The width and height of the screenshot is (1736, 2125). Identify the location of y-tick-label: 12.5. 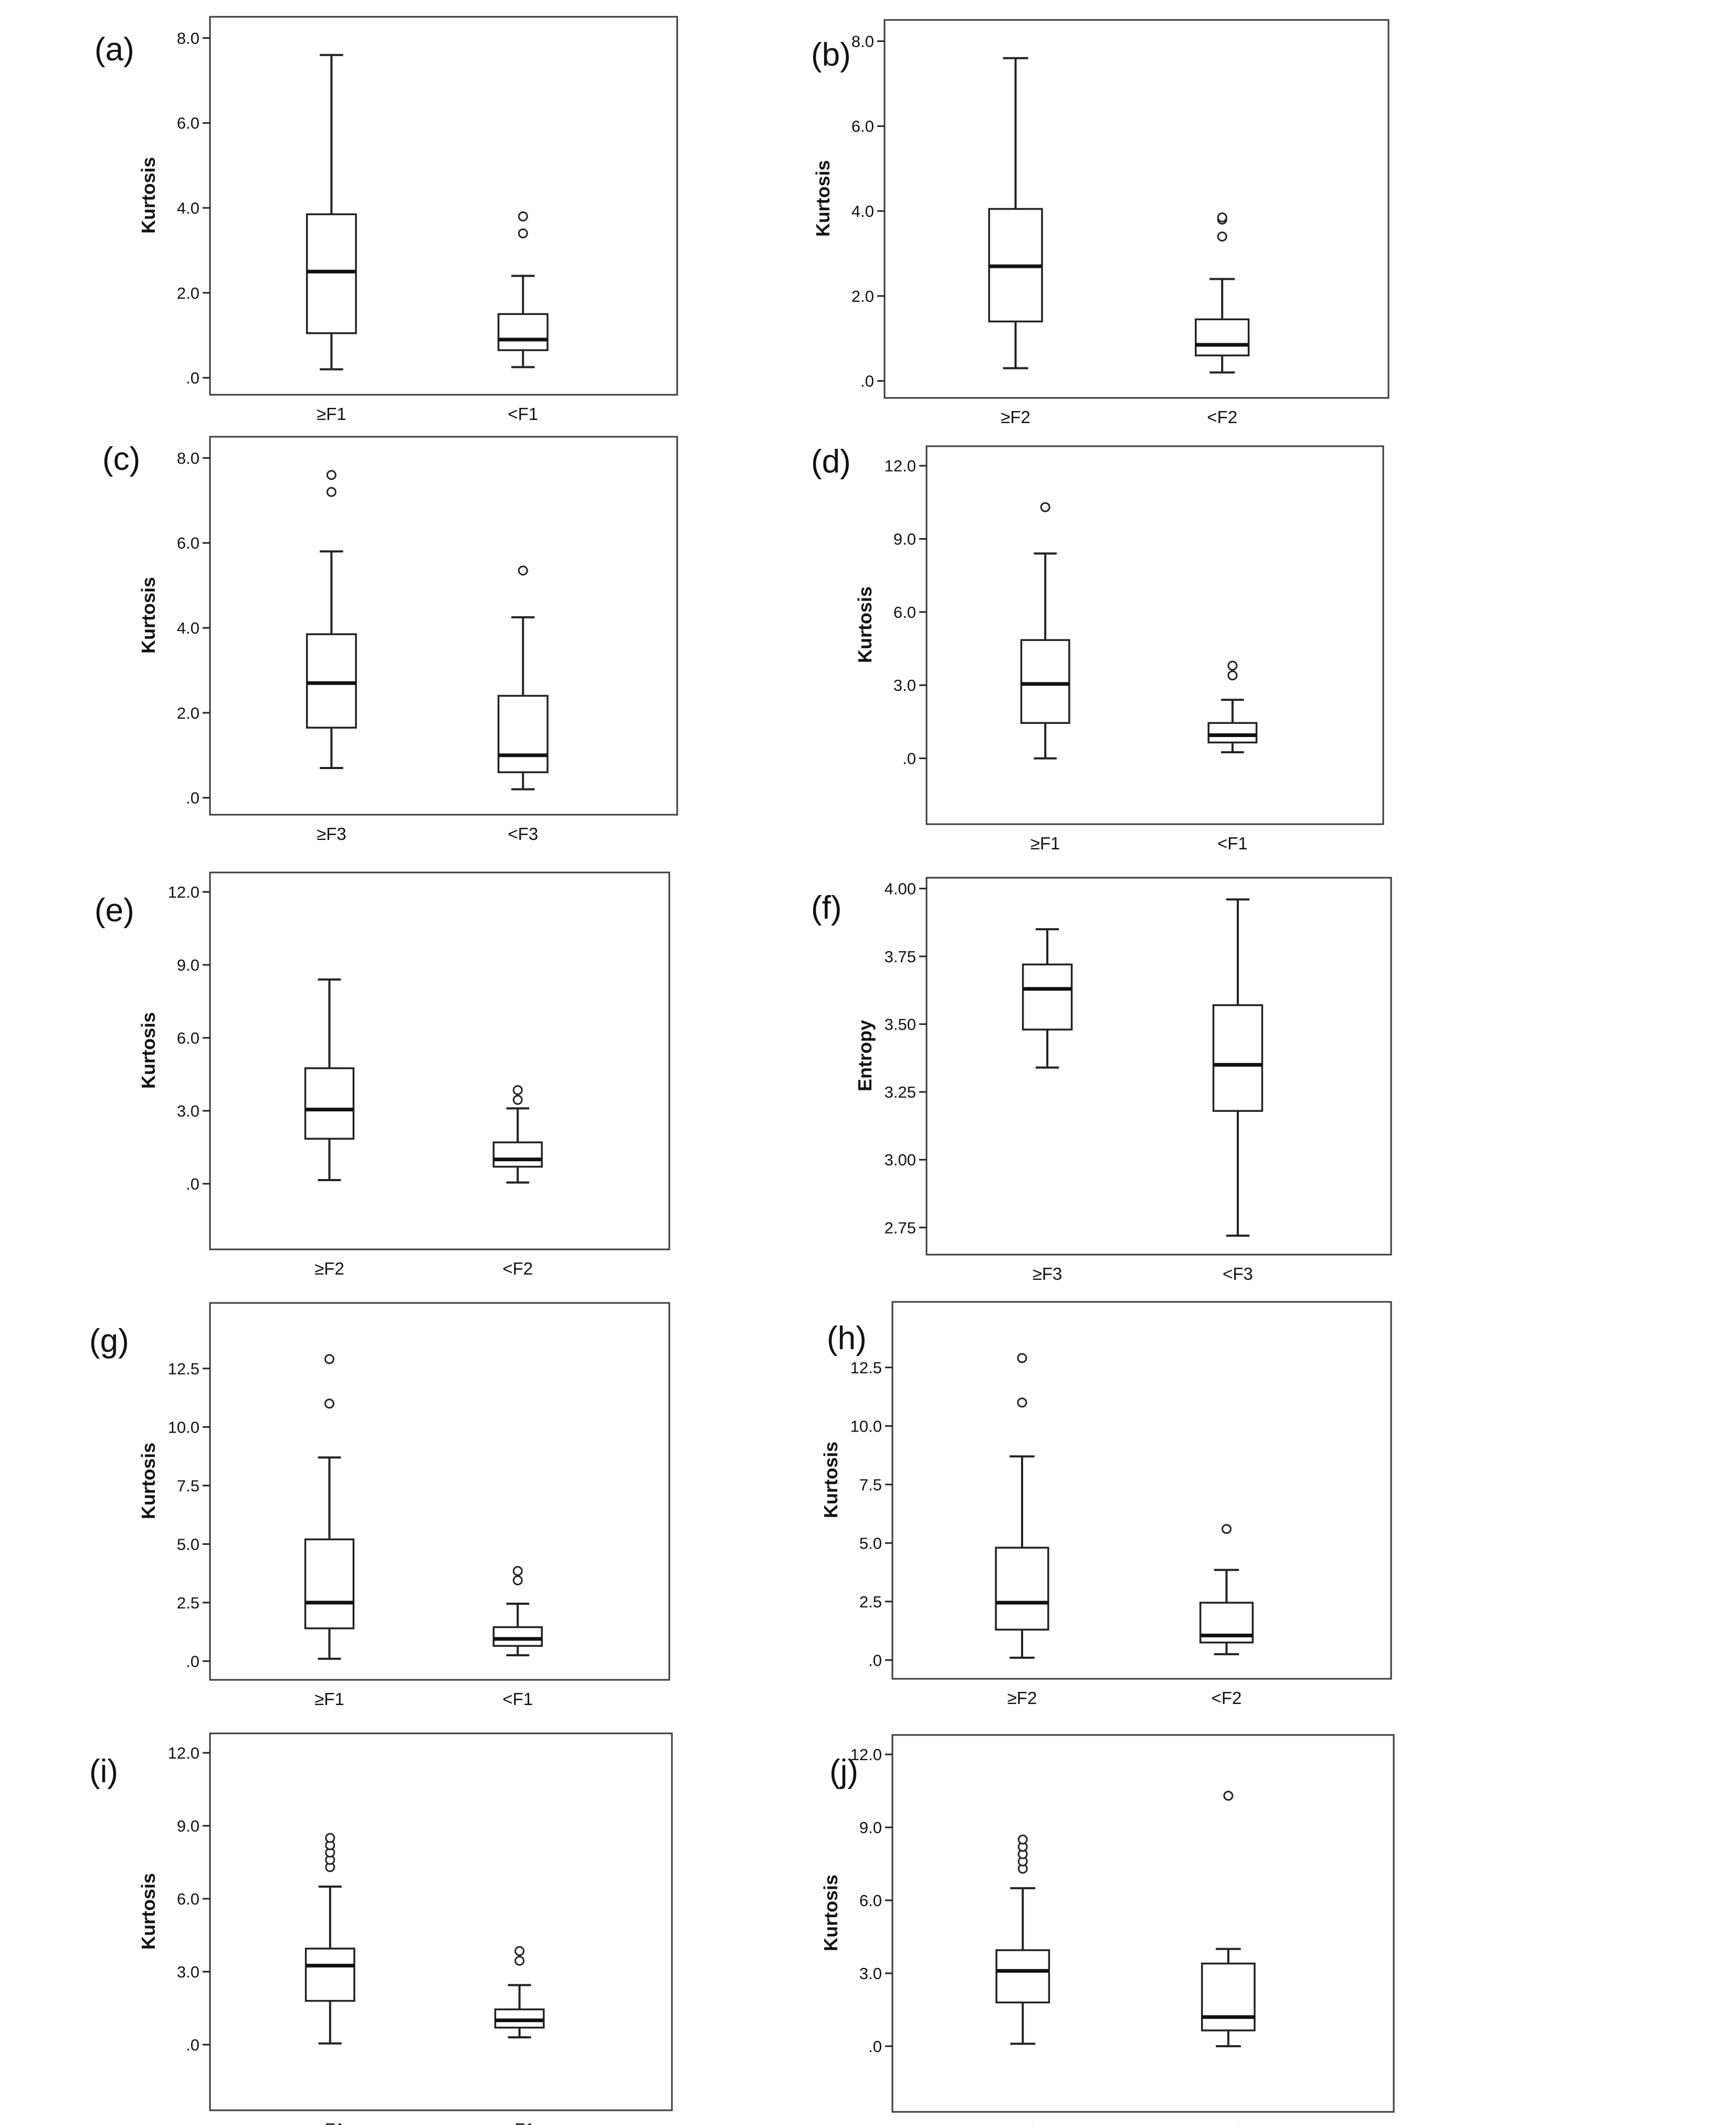
(183, 1369).